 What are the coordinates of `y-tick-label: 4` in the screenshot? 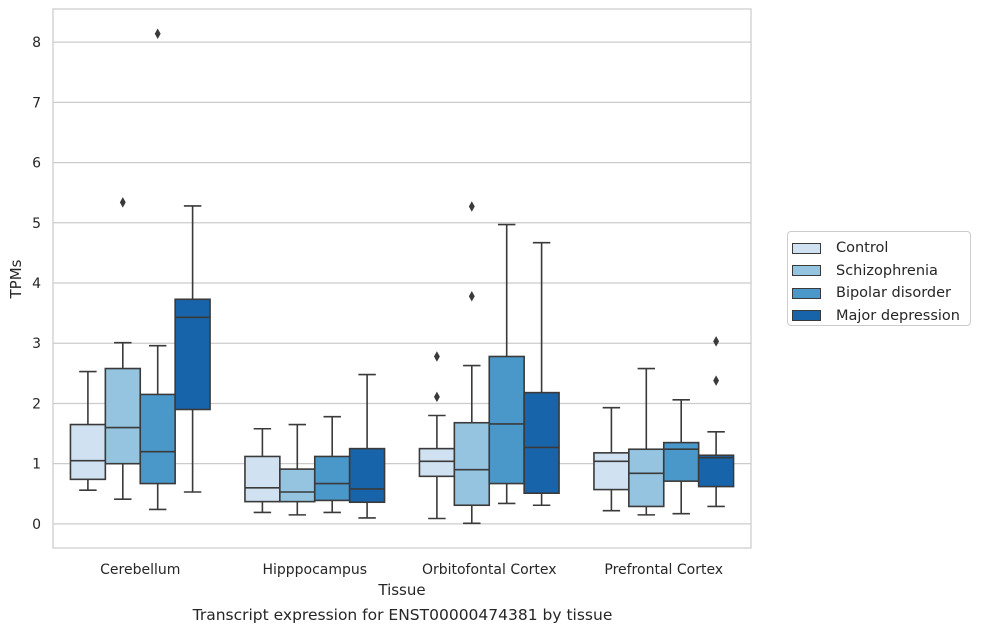 It's located at (36, 284).